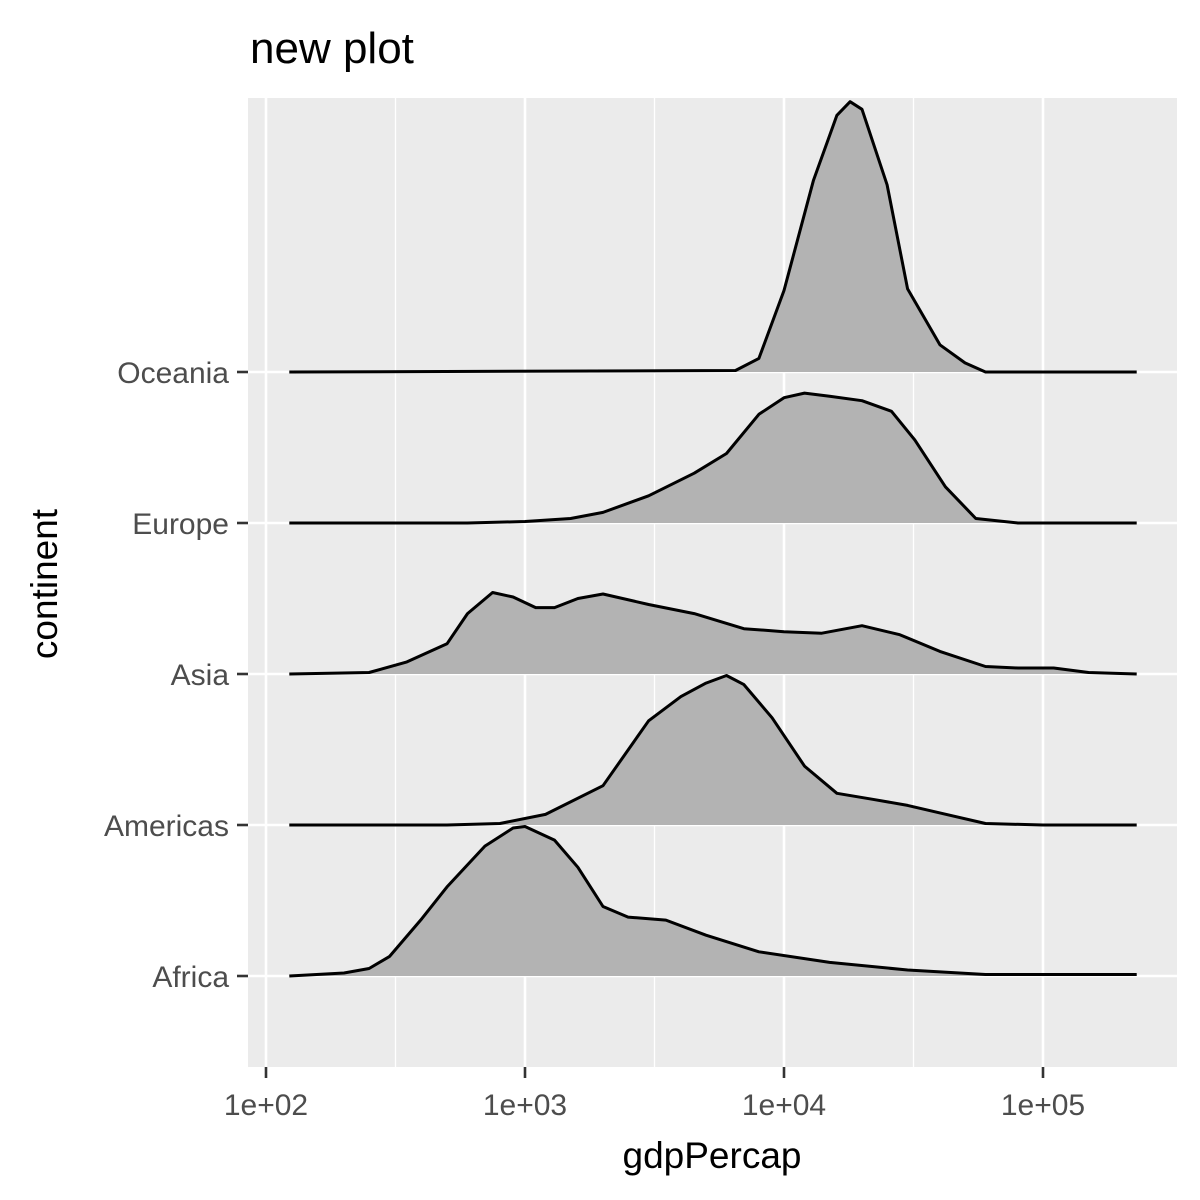 The height and width of the screenshot is (1200, 1200). I want to click on density-line-africa, so click(713, 901).